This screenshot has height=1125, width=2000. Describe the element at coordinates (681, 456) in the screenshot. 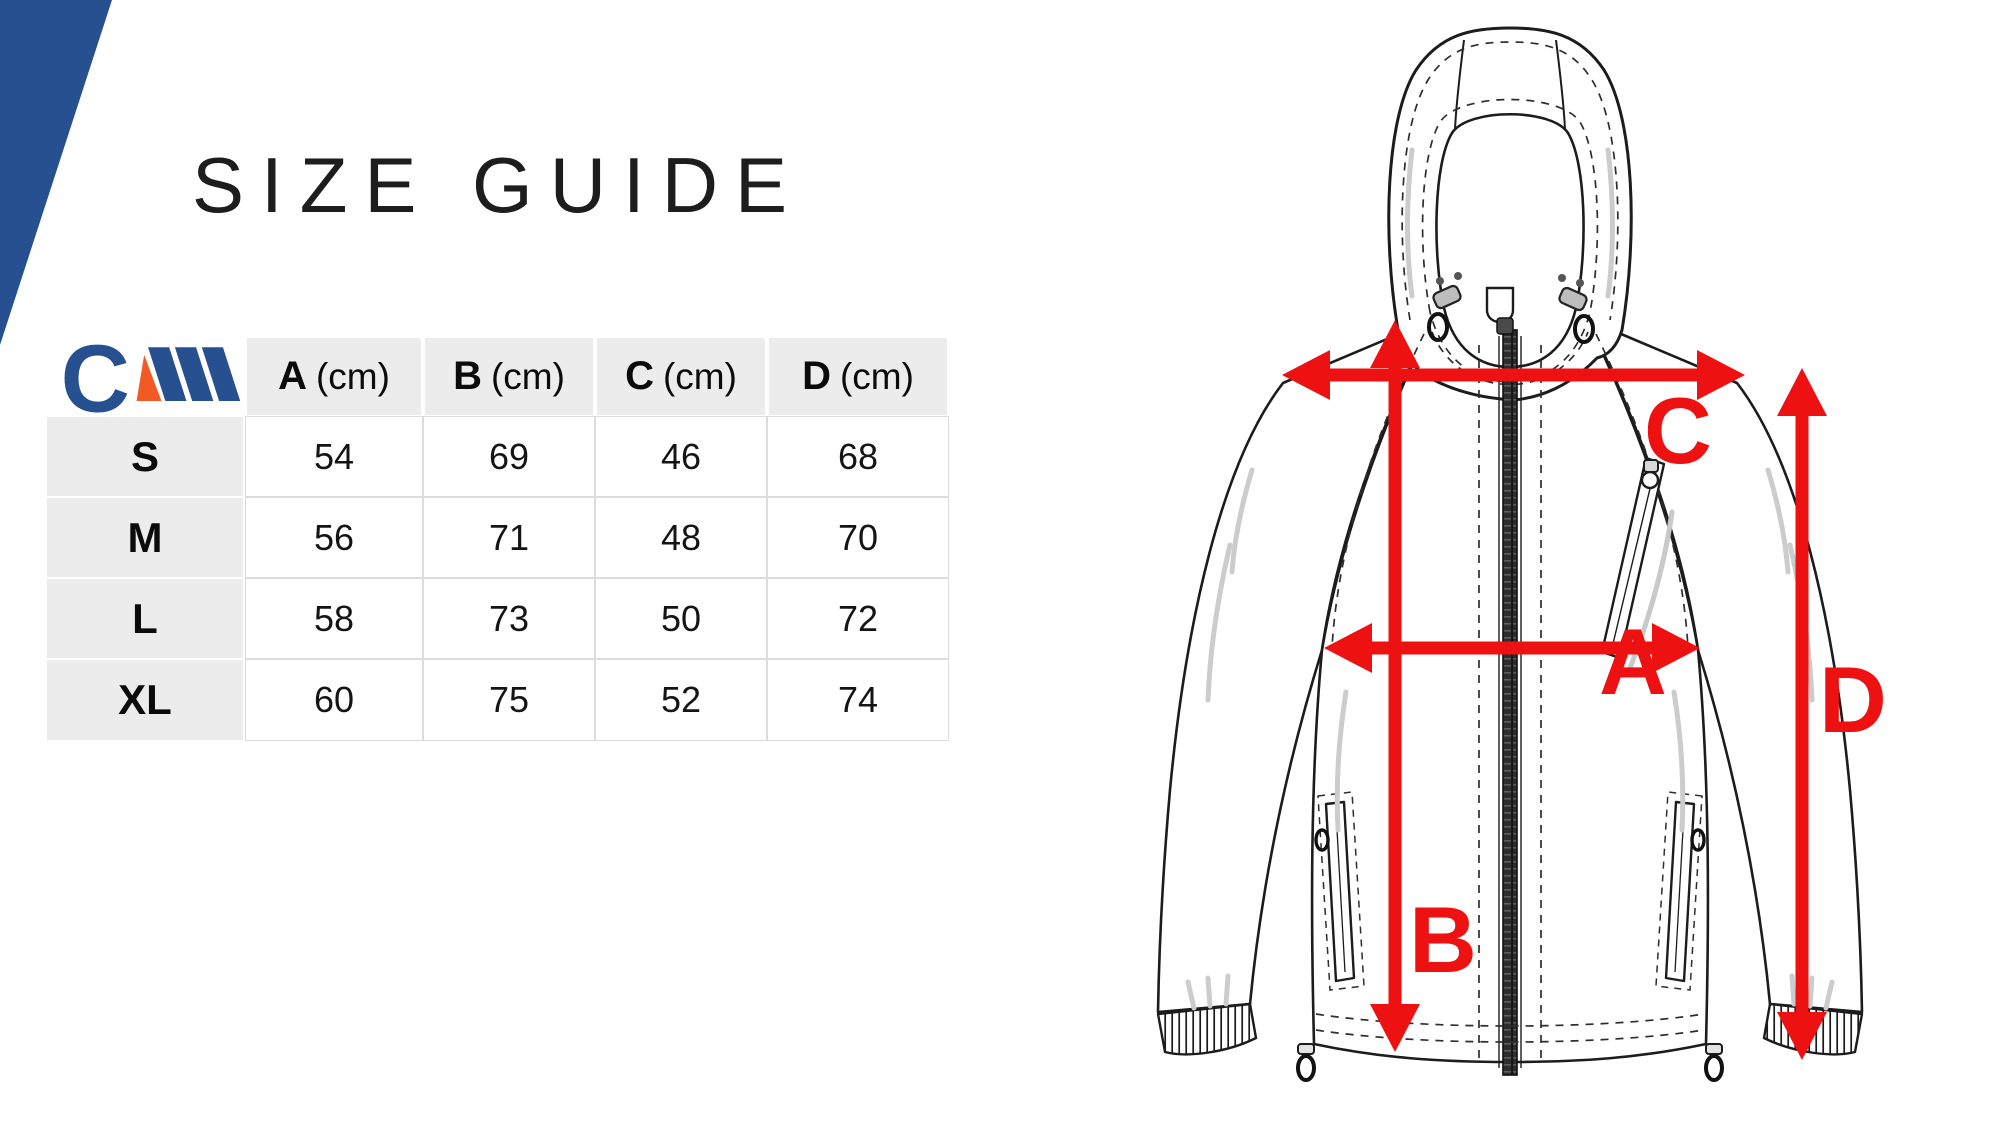

I see `table-cell: 46` at that location.